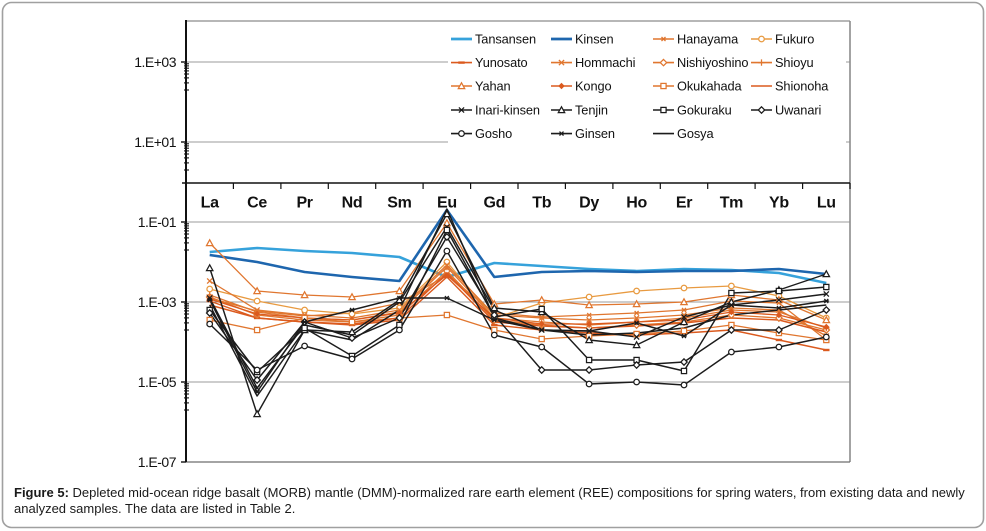 The width and height of the screenshot is (986, 531). Describe the element at coordinates (155, 62) in the screenshot. I see `svg-text: 1.E+03` at that location.